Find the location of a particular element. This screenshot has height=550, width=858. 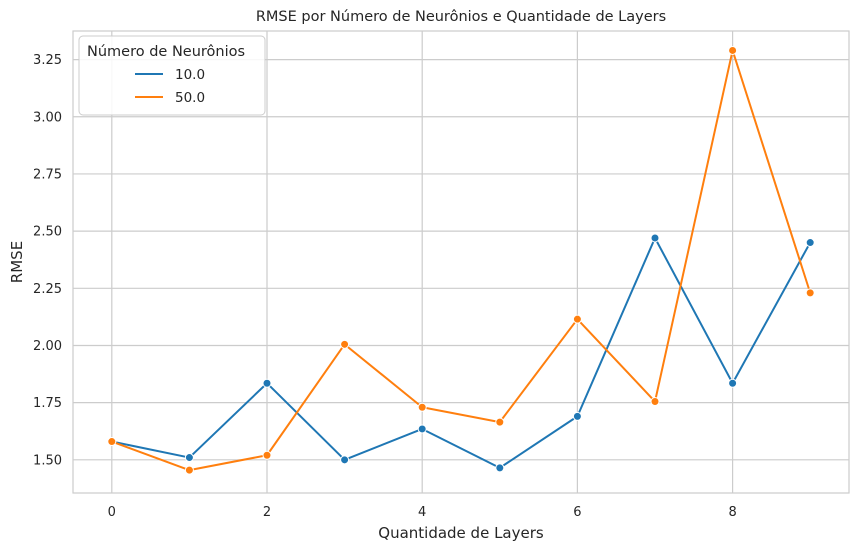

x-tick-label: 8 is located at coordinates (732, 512).